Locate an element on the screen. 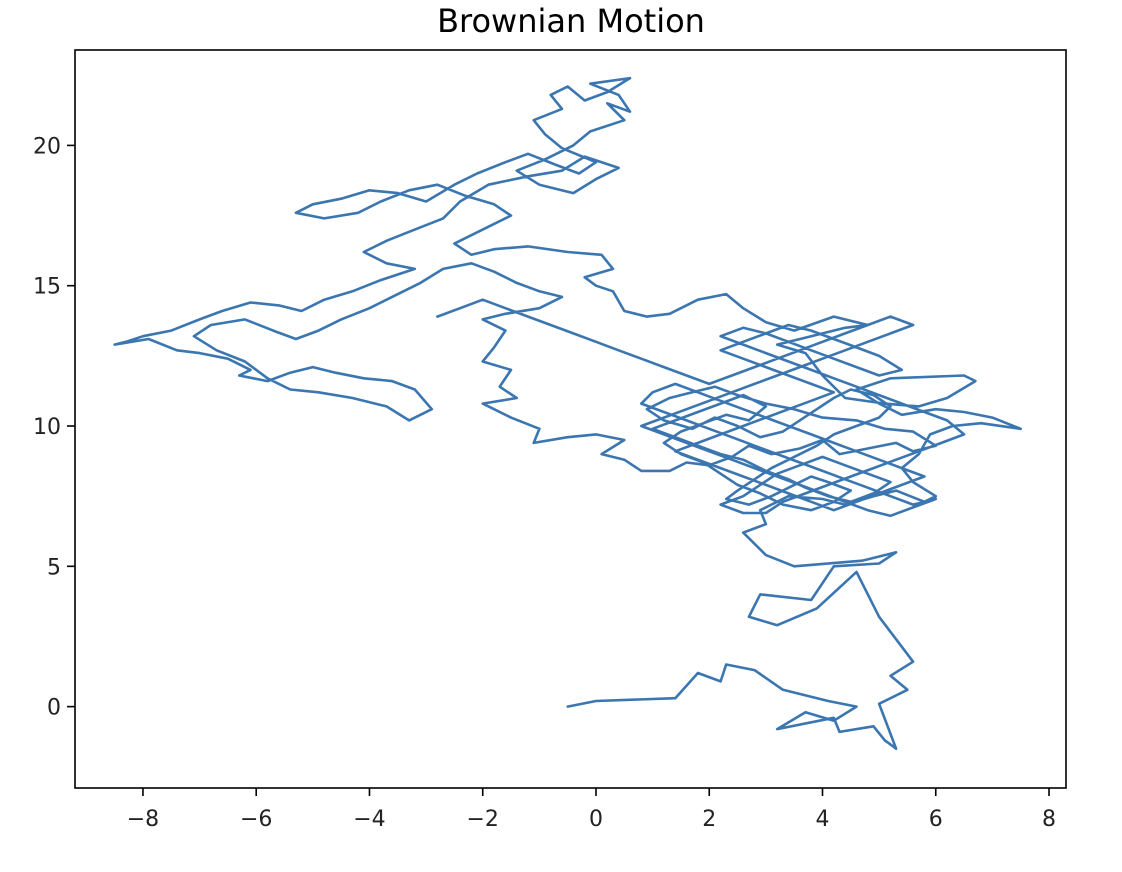 The image size is (1122, 872). x-tick-label: −2 is located at coordinates (483, 819).